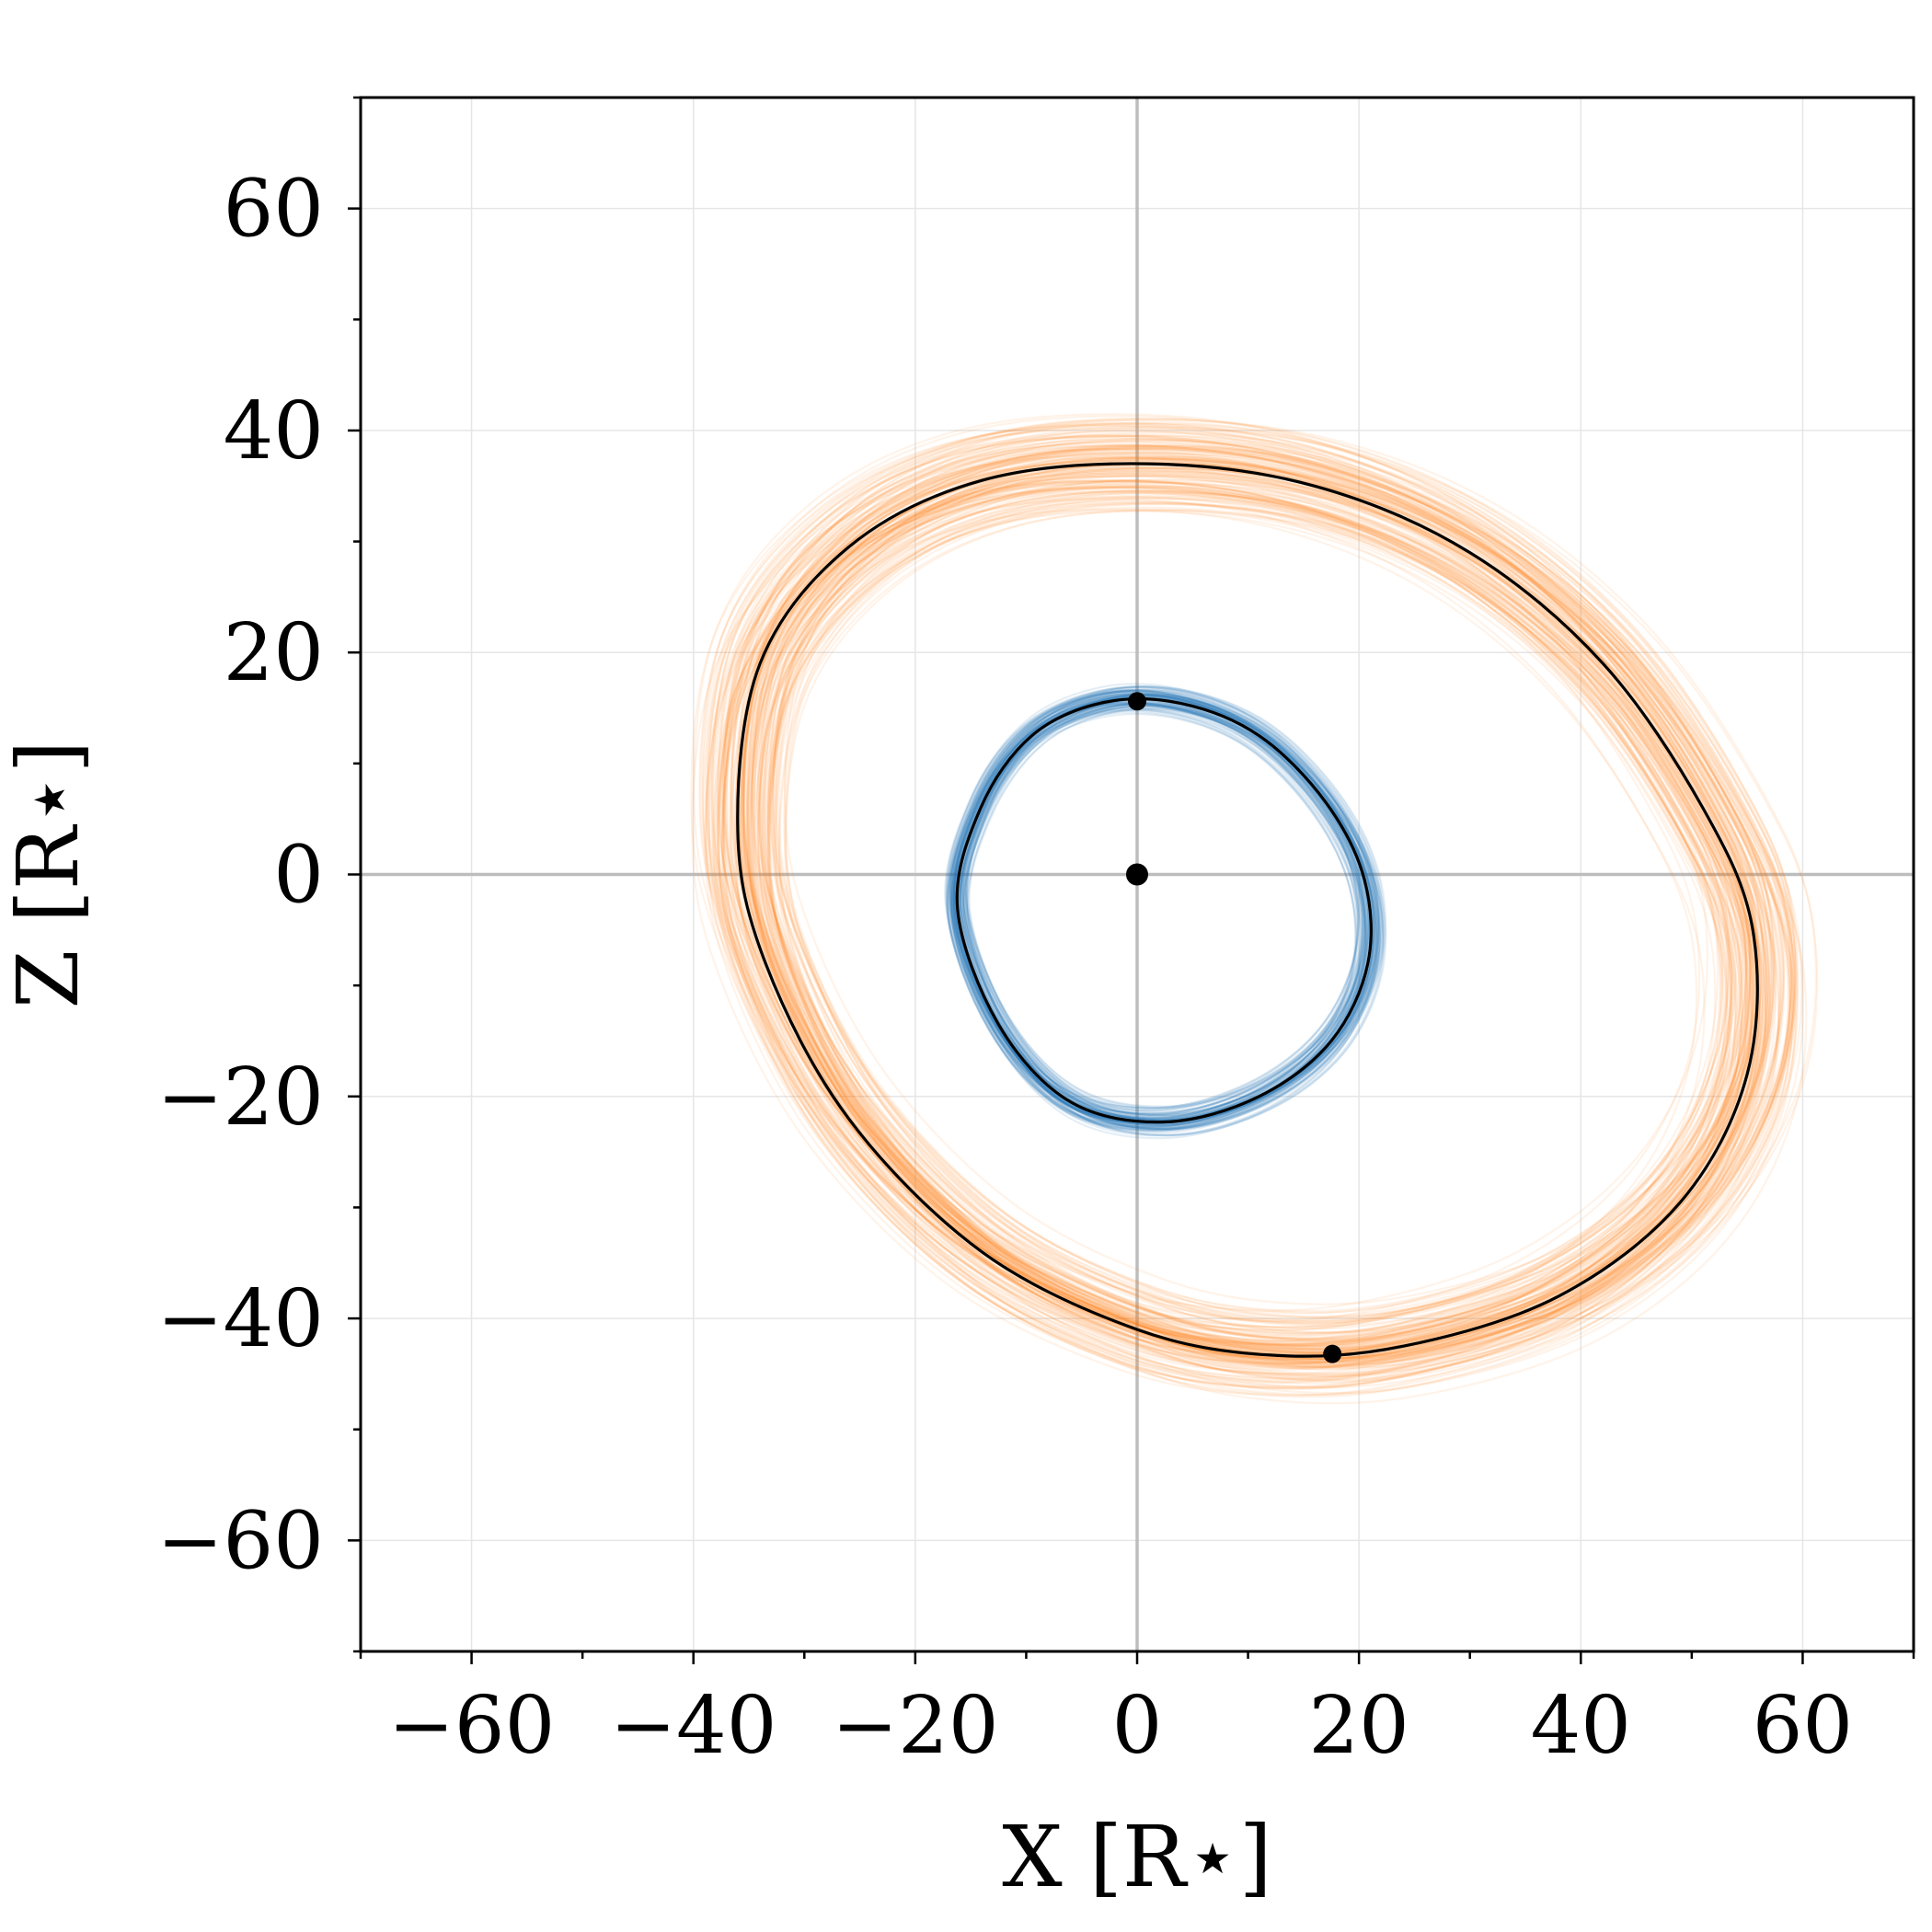 The image size is (1932, 1932). Describe the element at coordinates (49, 875) in the screenshot. I see `y-axis-label: Z [R⋆]` at that location.